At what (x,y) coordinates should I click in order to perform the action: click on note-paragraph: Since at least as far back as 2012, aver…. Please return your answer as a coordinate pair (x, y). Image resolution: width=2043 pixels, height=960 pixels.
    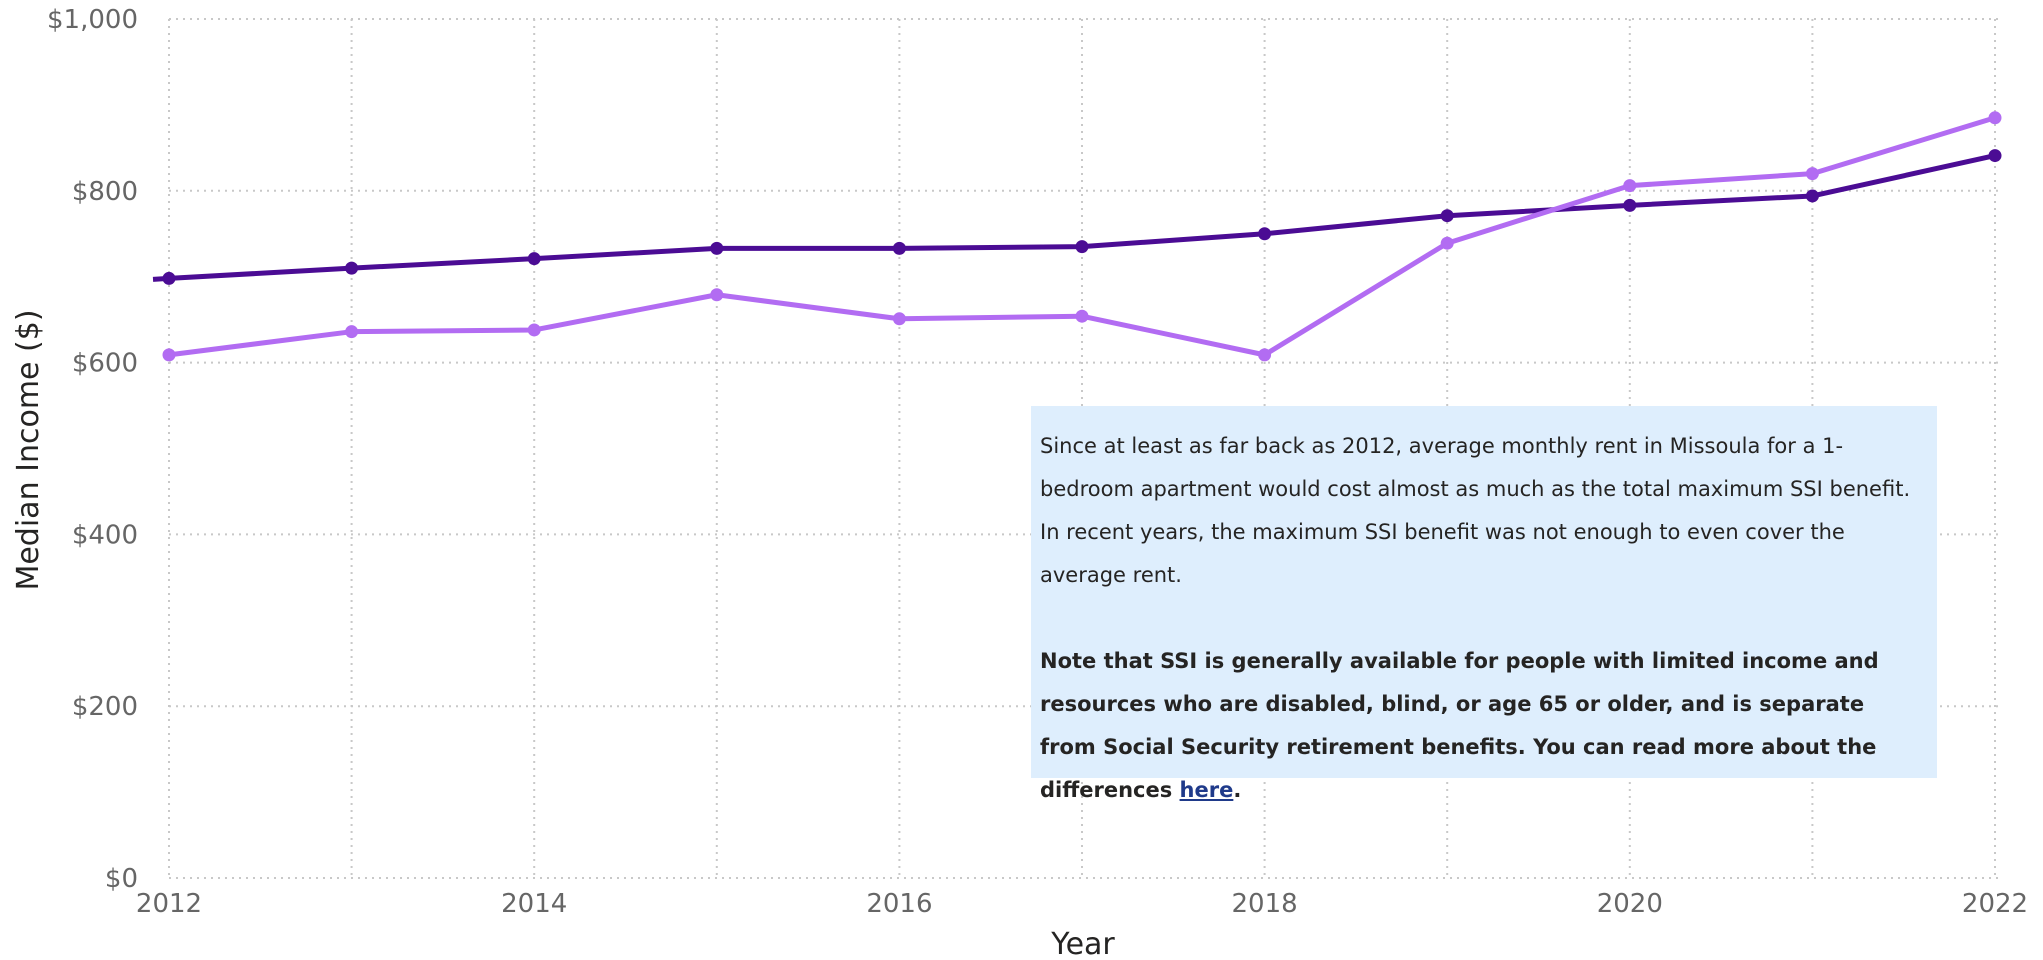
    Looking at the image, I should click on (1475, 510).